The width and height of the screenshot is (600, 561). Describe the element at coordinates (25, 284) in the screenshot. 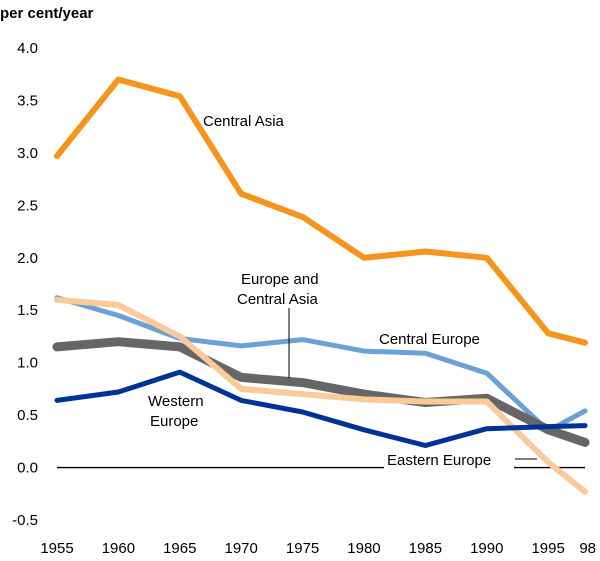

I see `y-tick-labels: -0.5 0.0 0.5 1.0 1.5 2.0 2.5 3.0 3.5 4.0` at that location.